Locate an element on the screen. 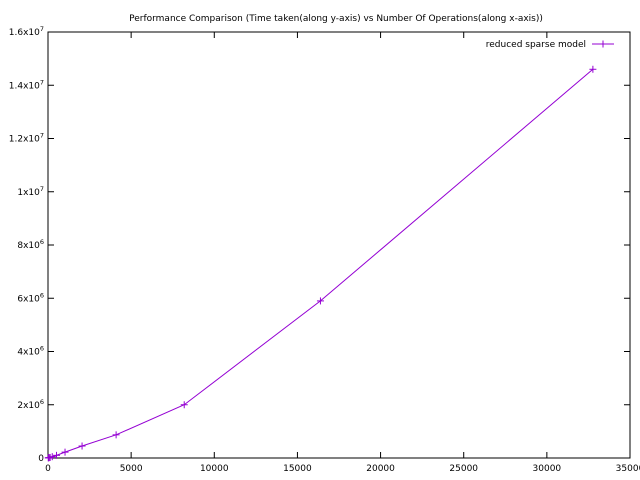  y-tick-label: 1.6x10⁷ is located at coordinates (26, 31).